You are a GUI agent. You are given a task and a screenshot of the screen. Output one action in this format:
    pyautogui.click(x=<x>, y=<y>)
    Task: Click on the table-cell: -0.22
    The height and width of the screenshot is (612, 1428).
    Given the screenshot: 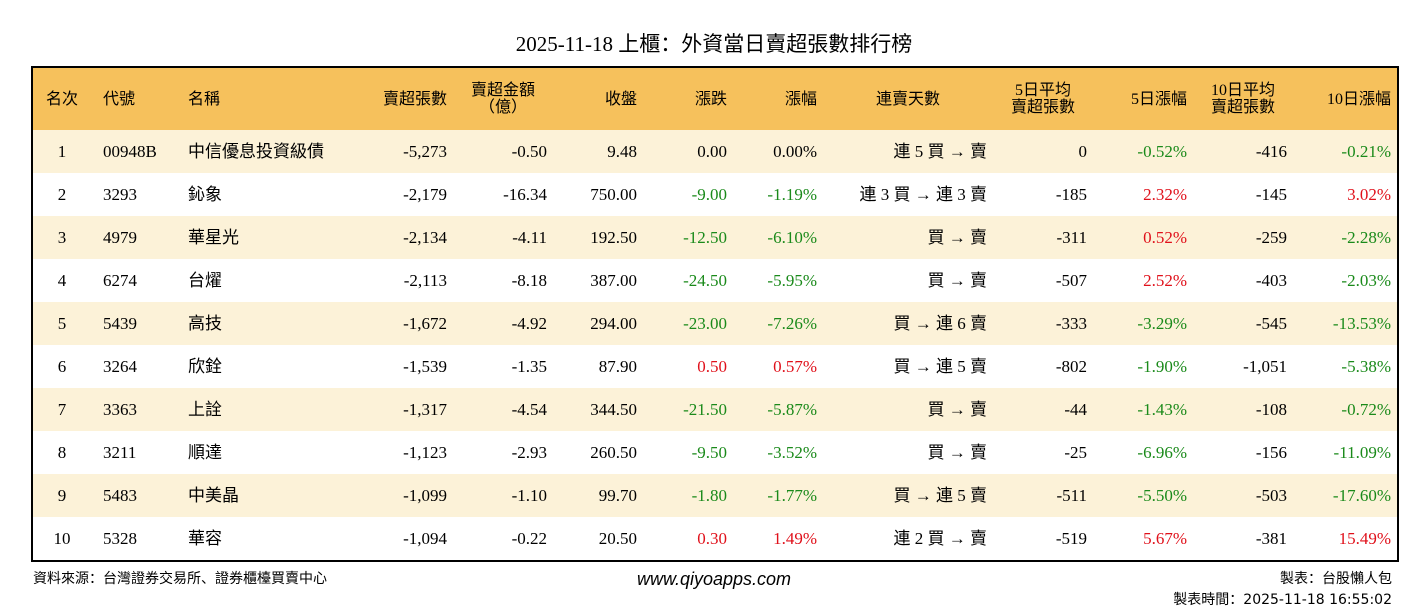 What is the action you would take?
    pyautogui.click(x=529, y=538)
    